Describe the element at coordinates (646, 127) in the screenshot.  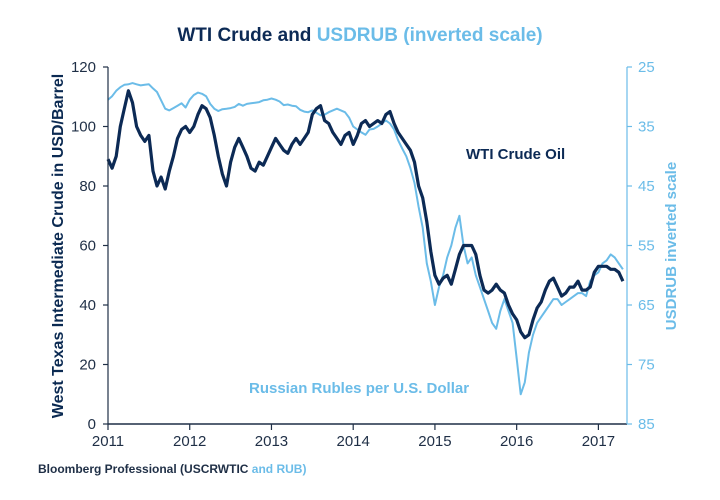
I see `y-tick-label-right: 35` at that location.